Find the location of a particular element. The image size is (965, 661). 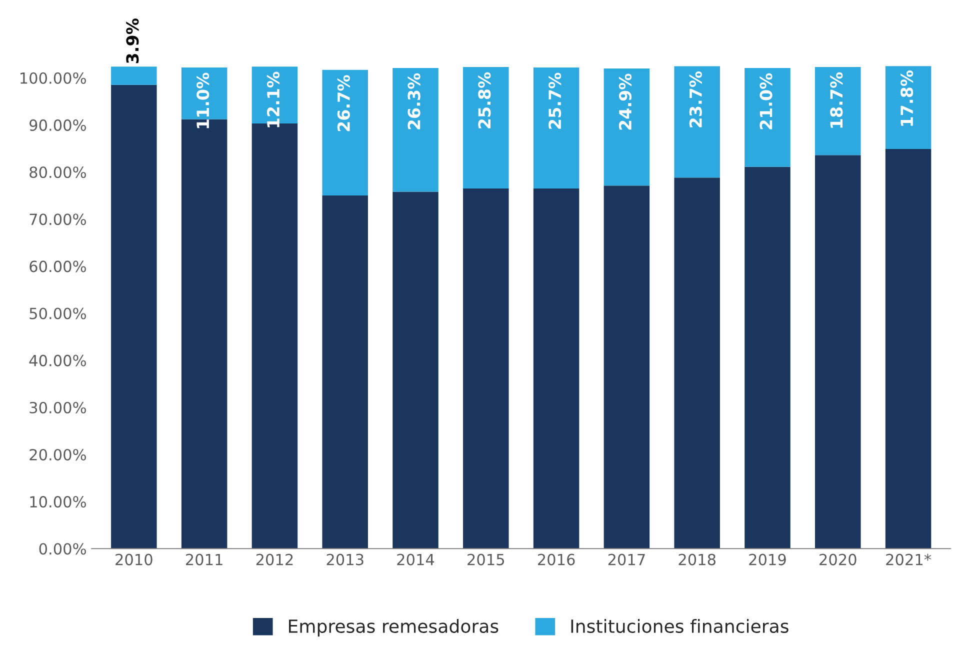

x-tick-label: 2017 is located at coordinates (626, 560).